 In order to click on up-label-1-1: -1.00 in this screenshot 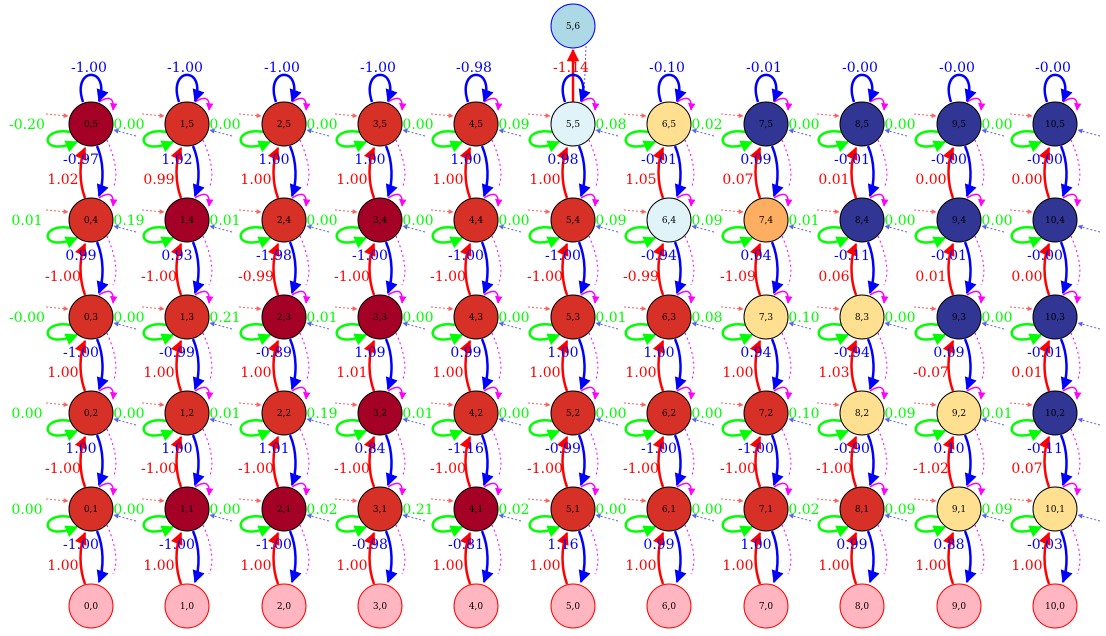, I will do `click(159, 469)`.